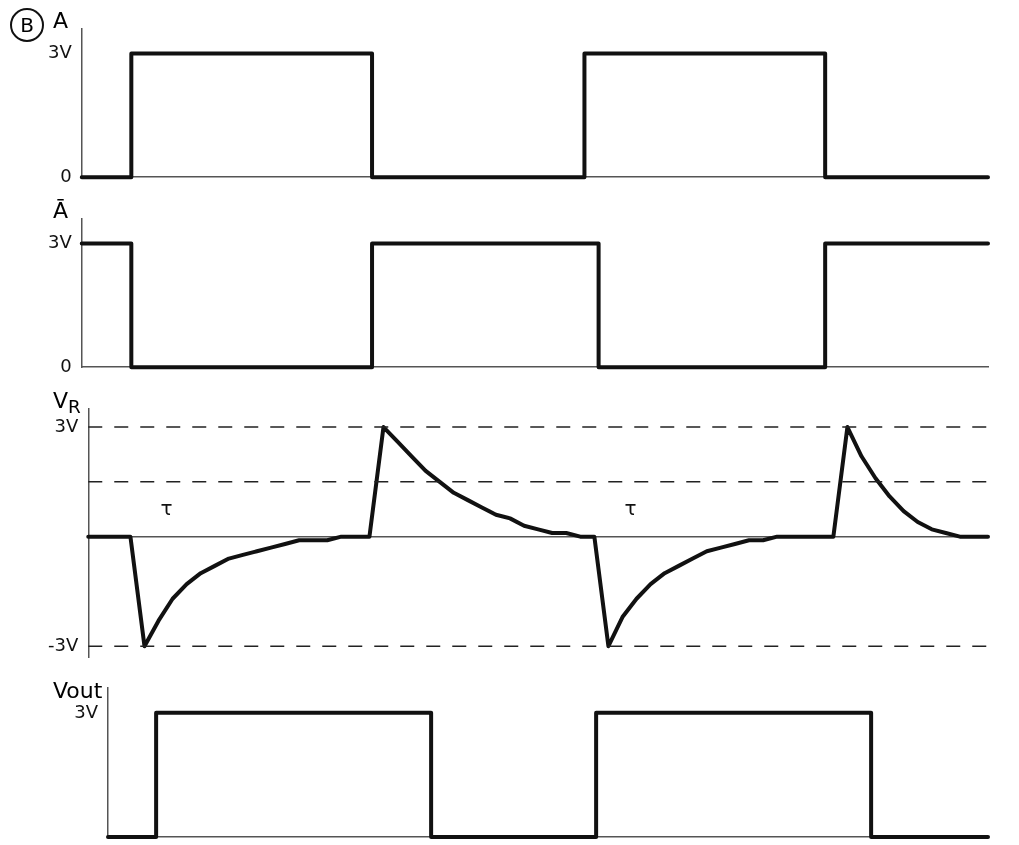 The height and width of the screenshot is (845, 1019). Describe the element at coordinates (27, 25) in the screenshot. I see `chart-title: B` at that location.